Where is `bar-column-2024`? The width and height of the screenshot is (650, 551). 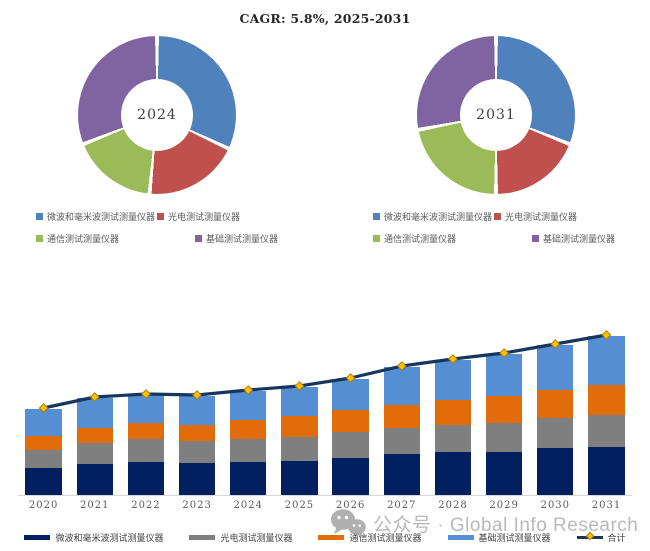 bar-column-2024 is located at coordinates (248, 407).